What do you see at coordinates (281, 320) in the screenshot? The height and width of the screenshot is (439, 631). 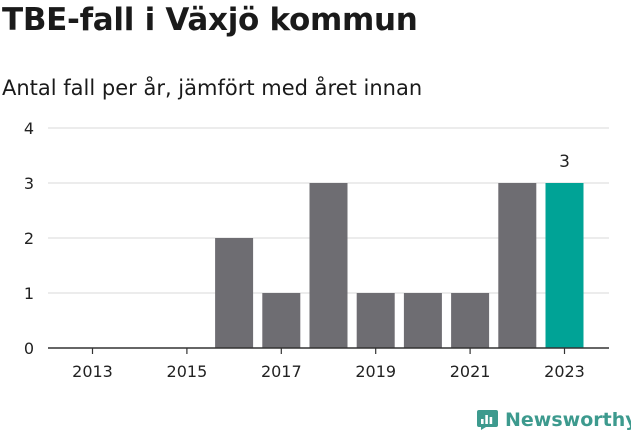 I see `bar-2017` at bounding box center [281, 320].